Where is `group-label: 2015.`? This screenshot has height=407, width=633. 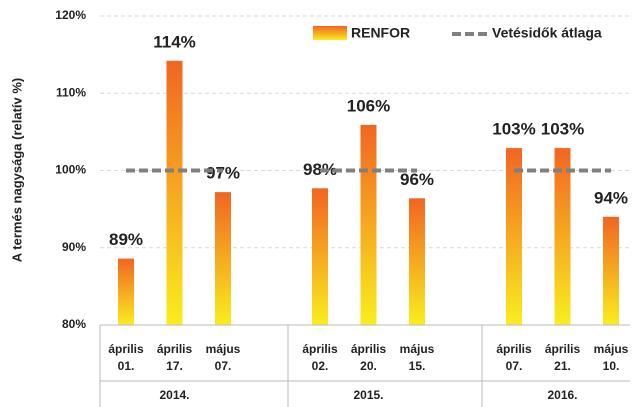
group-label: 2015. is located at coordinates (368, 395).